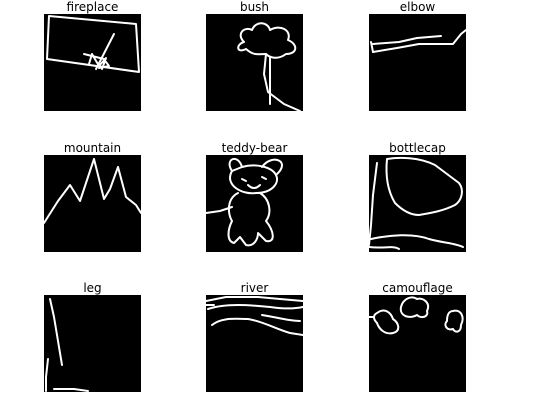 The width and height of the screenshot is (545, 408). What do you see at coordinates (417, 62) in the screenshot?
I see `elbow-doodle-icon` at bounding box center [417, 62].